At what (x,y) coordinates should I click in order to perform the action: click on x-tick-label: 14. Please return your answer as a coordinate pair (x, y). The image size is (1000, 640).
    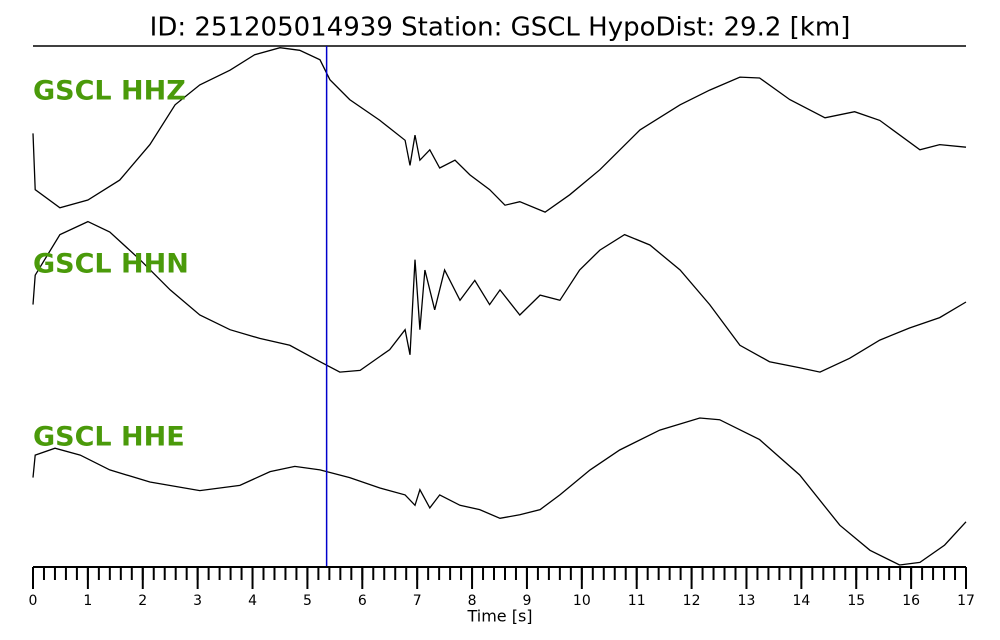
    Looking at the image, I should click on (801, 601).